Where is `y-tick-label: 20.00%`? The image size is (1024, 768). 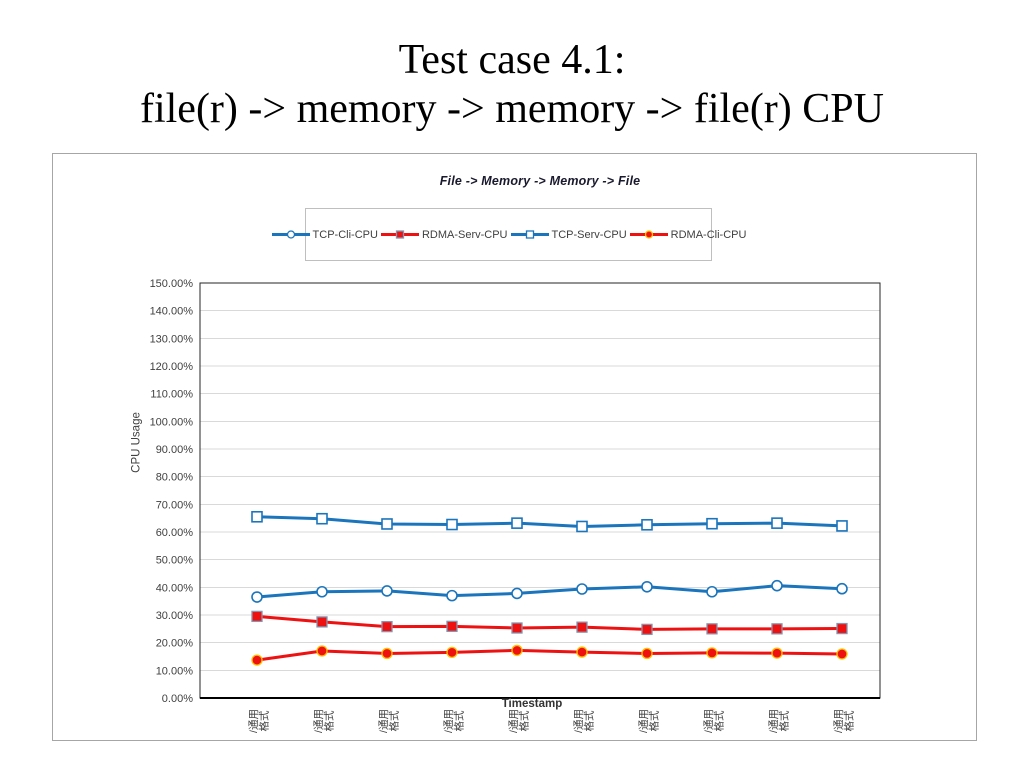 y-tick-label: 20.00% is located at coordinates (175, 644).